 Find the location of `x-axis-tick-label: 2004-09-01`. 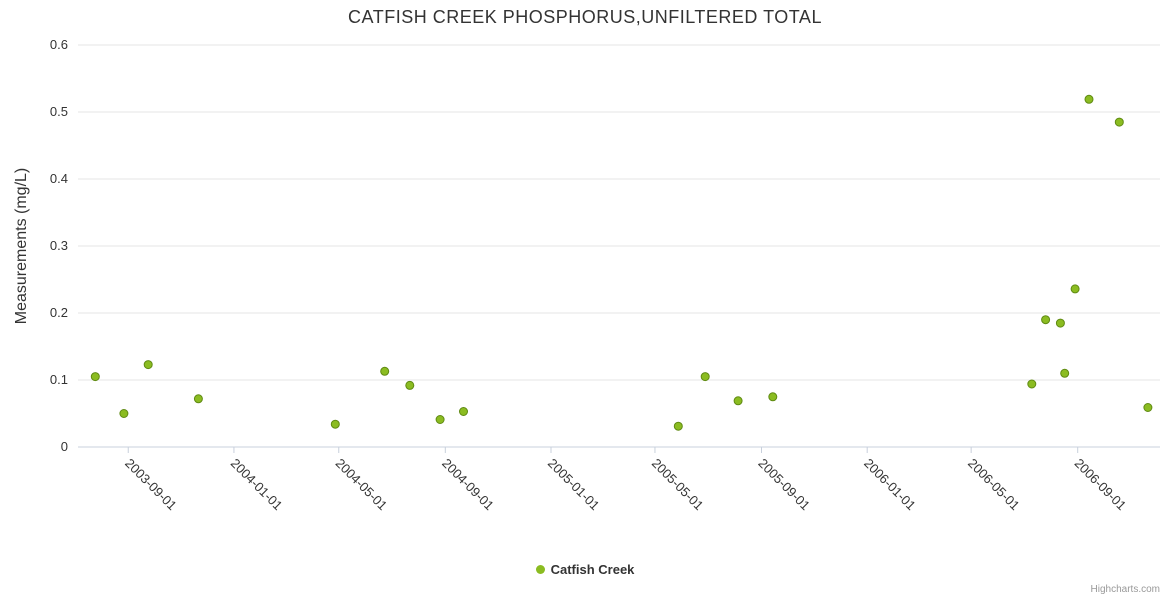

x-axis-tick-label: 2004-09-01 is located at coordinates (468, 485).